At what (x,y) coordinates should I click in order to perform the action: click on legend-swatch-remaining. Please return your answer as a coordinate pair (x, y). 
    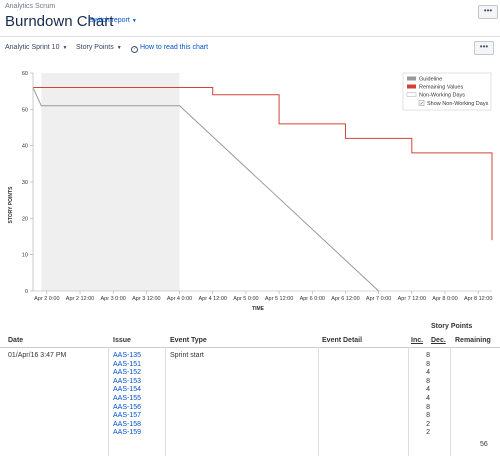
    Looking at the image, I should click on (411, 86).